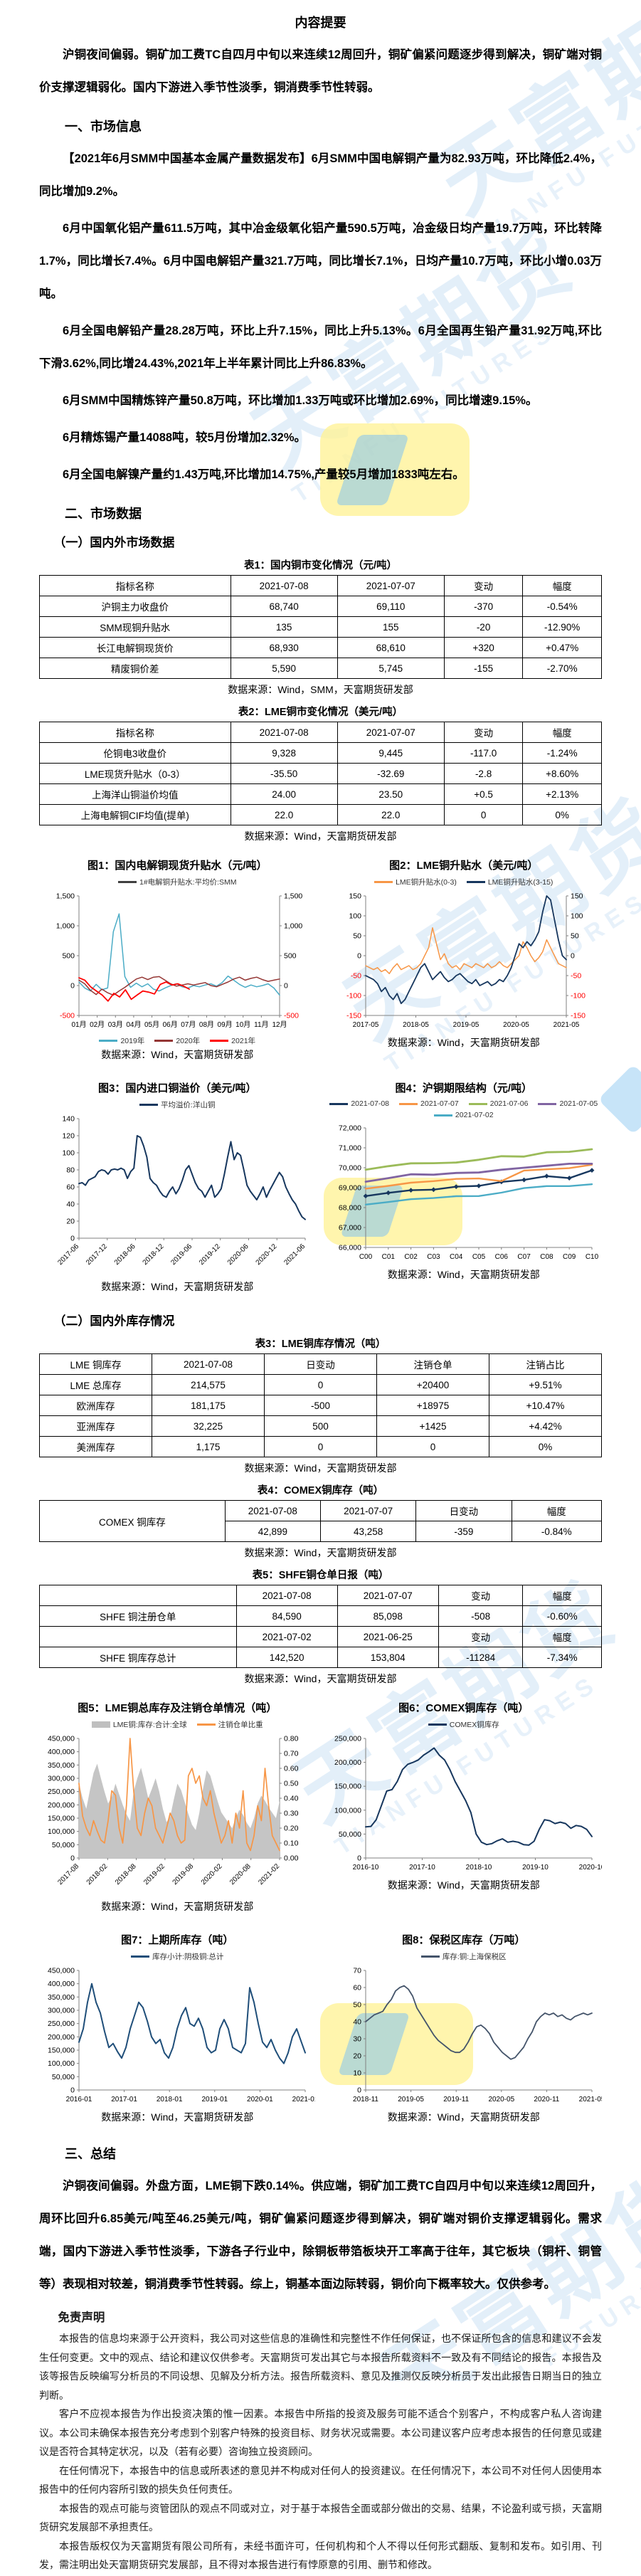 This screenshot has height=2576, width=641. I want to click on chart-legend: 库存小计:阴极铜:总计, so click(177, 1957).